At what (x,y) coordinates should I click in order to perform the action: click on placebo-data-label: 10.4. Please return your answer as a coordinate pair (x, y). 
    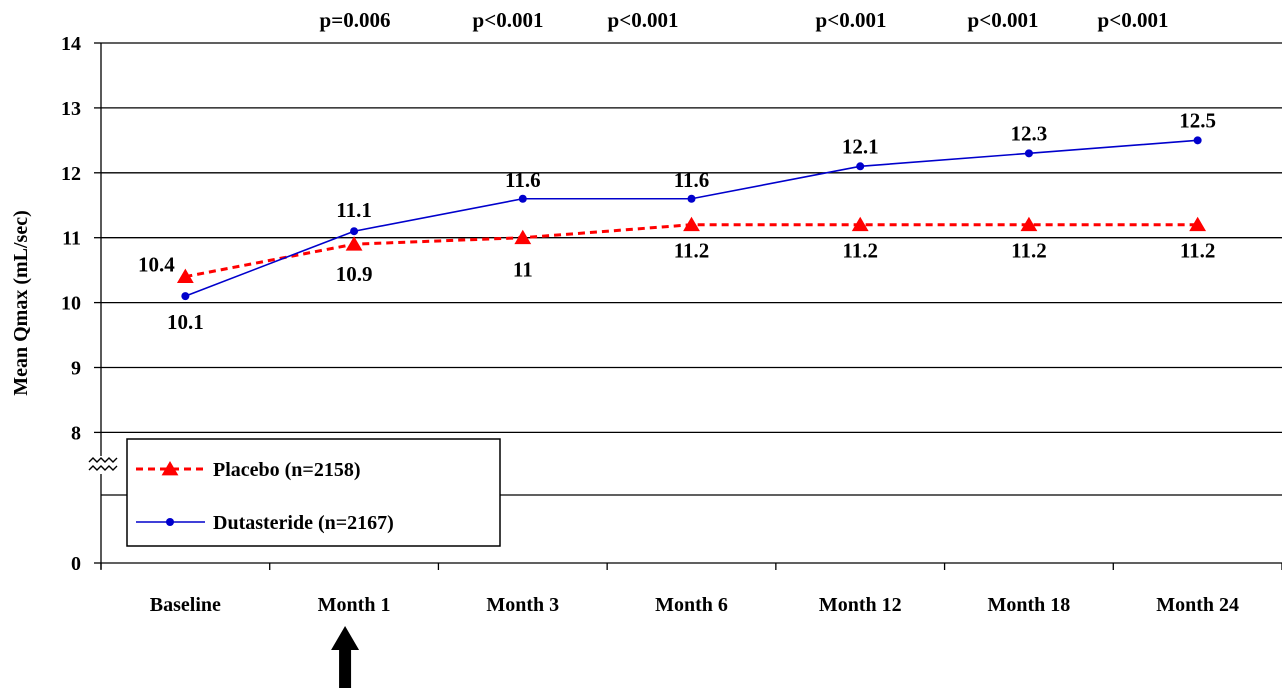
    Looking at the image, I should click on (156, 265).